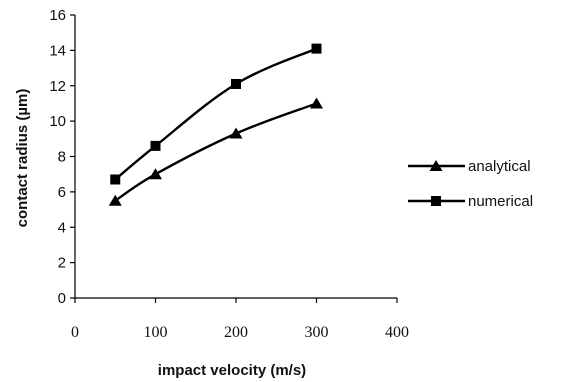 This screenshot has height=382, width=576. What do you see at coordinates (436, 201) in the screenshot?
I see `legend-marker-numerical` at bounding box center [436, 201].